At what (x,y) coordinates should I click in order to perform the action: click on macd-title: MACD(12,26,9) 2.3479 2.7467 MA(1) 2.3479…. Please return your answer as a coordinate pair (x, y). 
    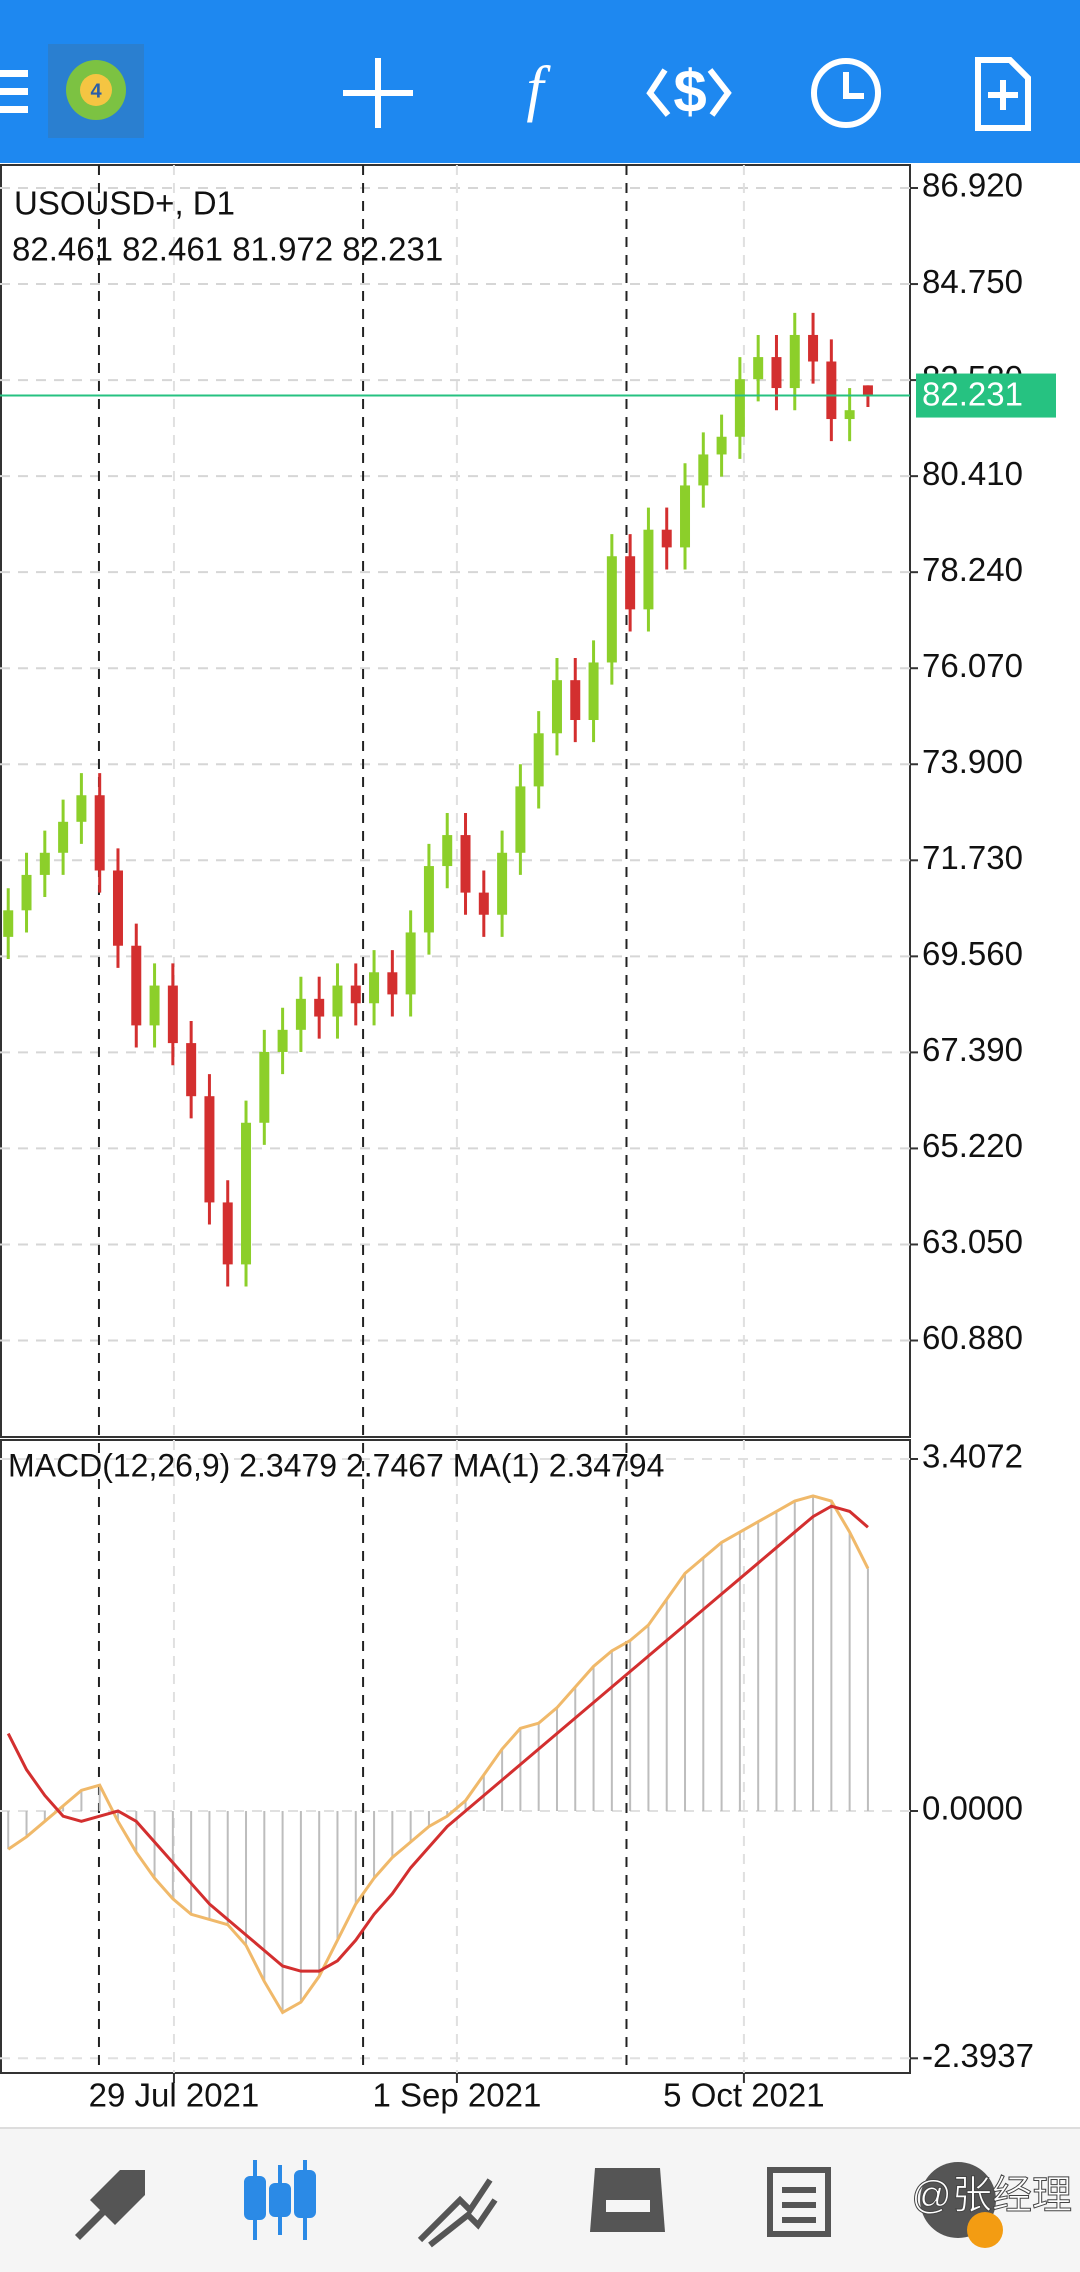
    Looking at the image, I should click on (336, 1465).